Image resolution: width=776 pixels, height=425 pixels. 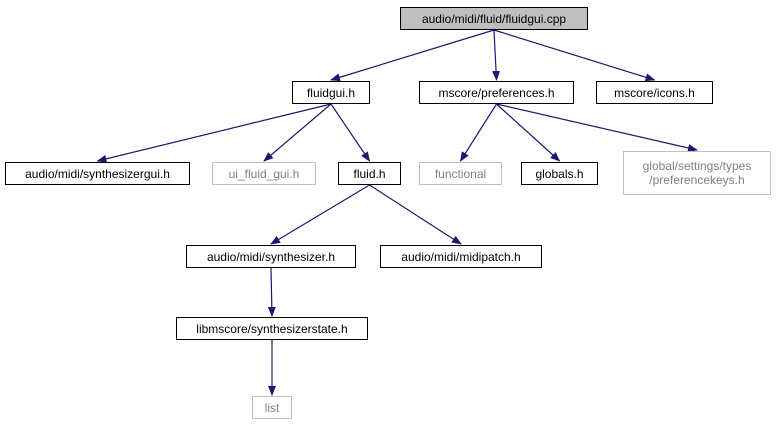 What do you see at coordinates (496, 55) in the screenshot?
I see `edge-root-to-preferences_h` at bounding box center [496, 55].